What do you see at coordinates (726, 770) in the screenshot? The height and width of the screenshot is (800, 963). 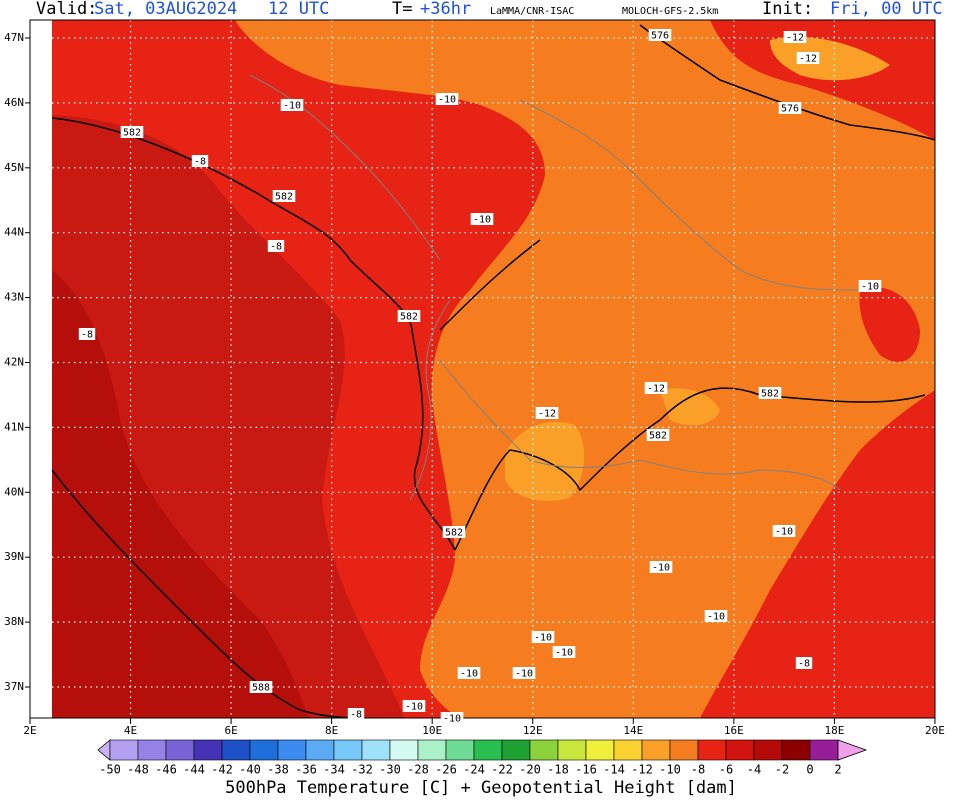 I see `colorbar-label: -6` at bounding box center [726, 770].